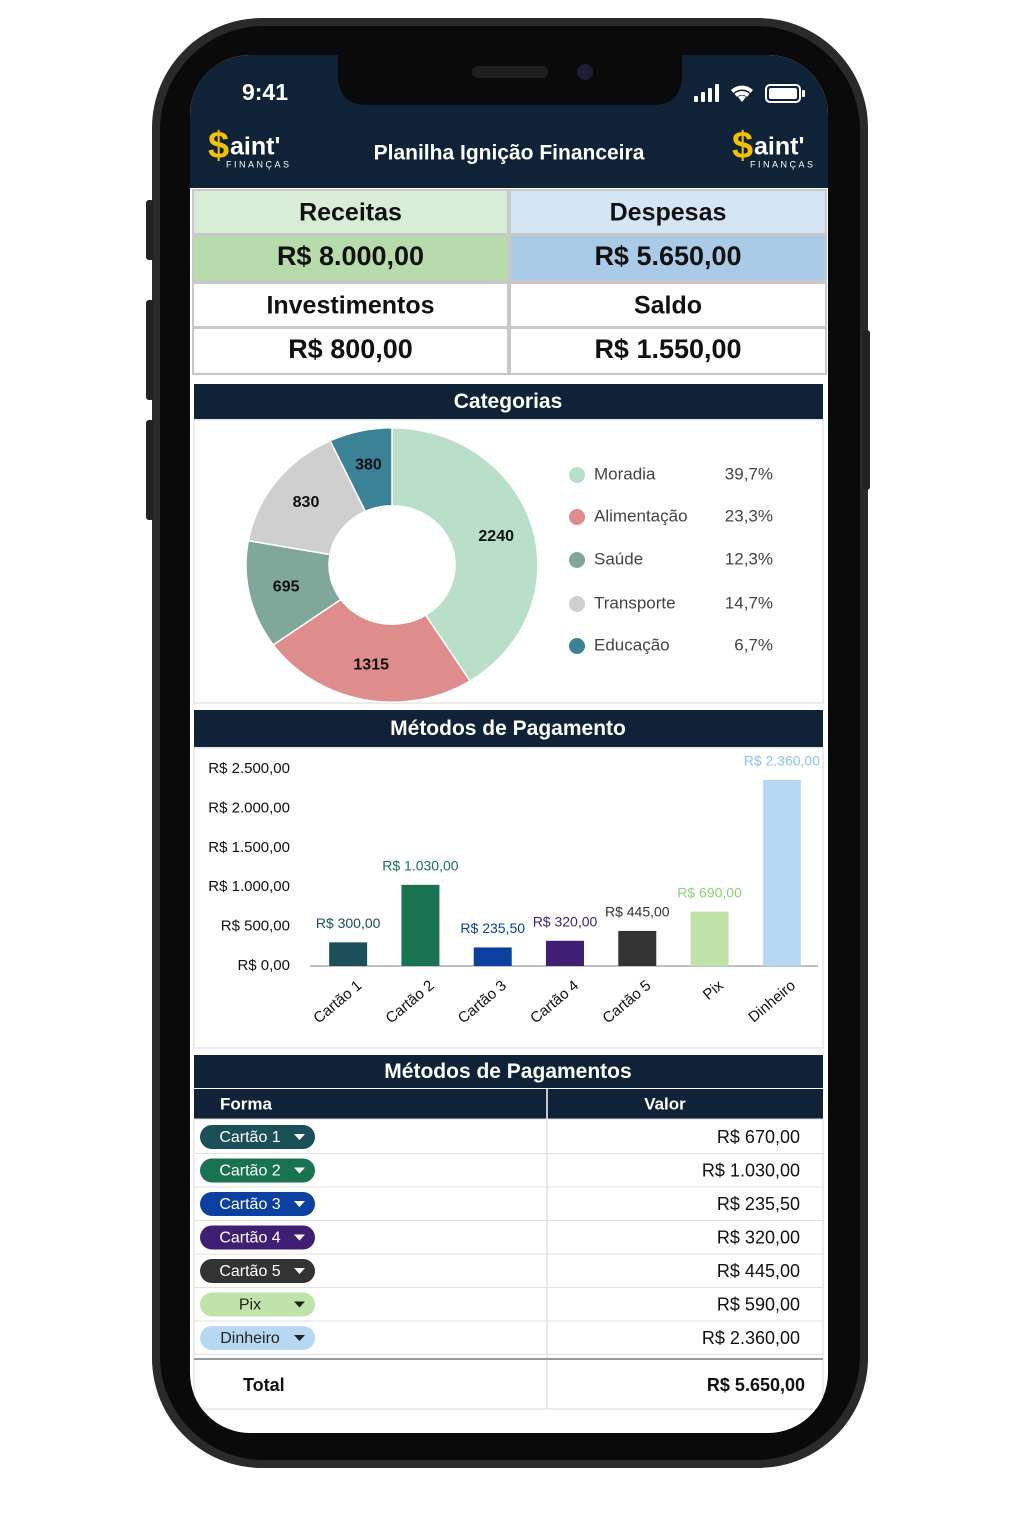 This screenshot has width=1024, height=1536. Describe the element at coordinates (508, 1104) in the screenshot. I see `table-col-header-bg` at that location.